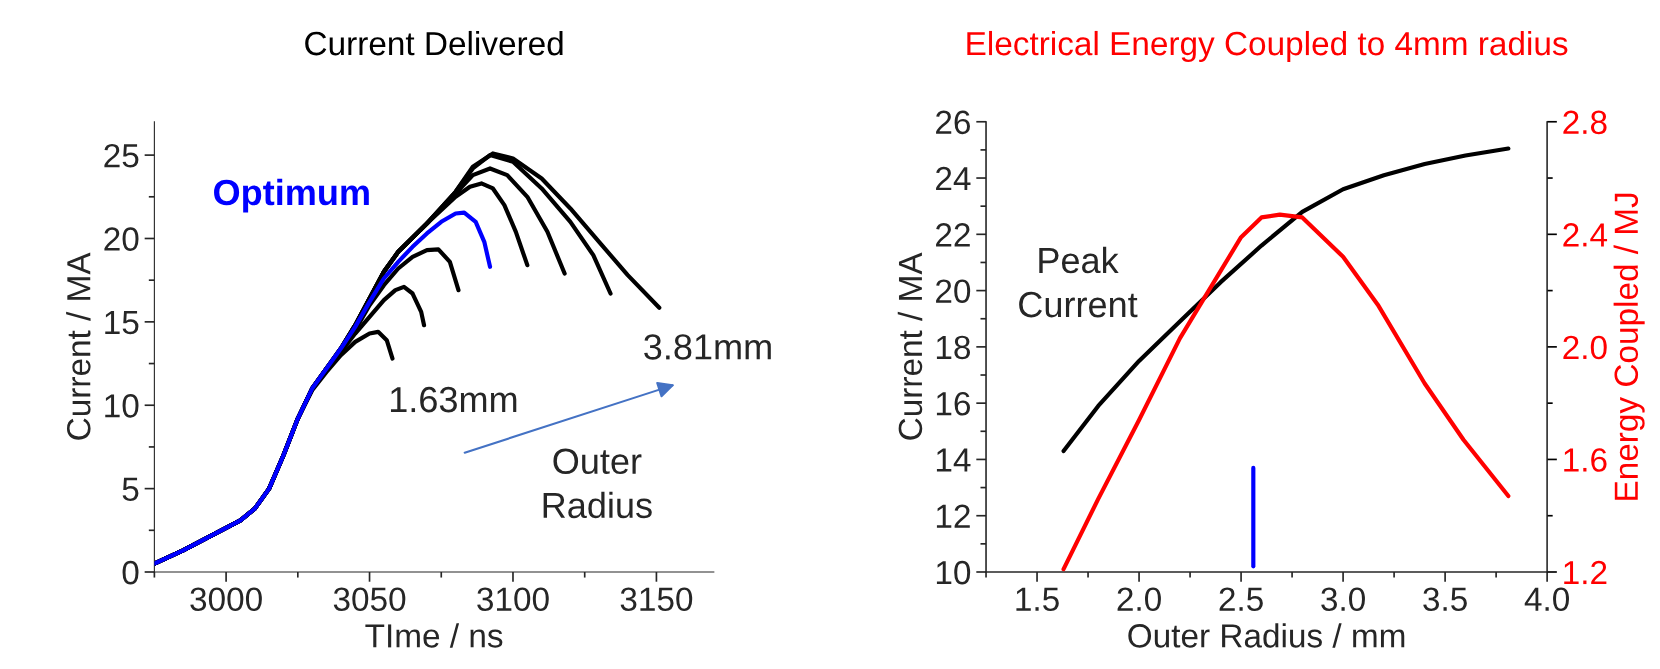 The image size is (1660, 669). What do you see at coordinates (1037, 599) in the screenshot?
I see `x-tick-label: 1.5` at bounding box center [1037, 599].